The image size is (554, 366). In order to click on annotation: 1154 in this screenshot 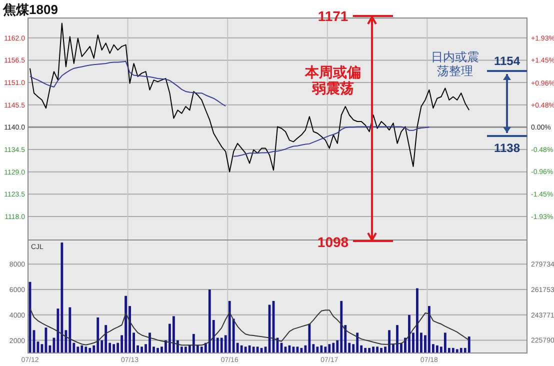, I will do `click(507, 61)`.